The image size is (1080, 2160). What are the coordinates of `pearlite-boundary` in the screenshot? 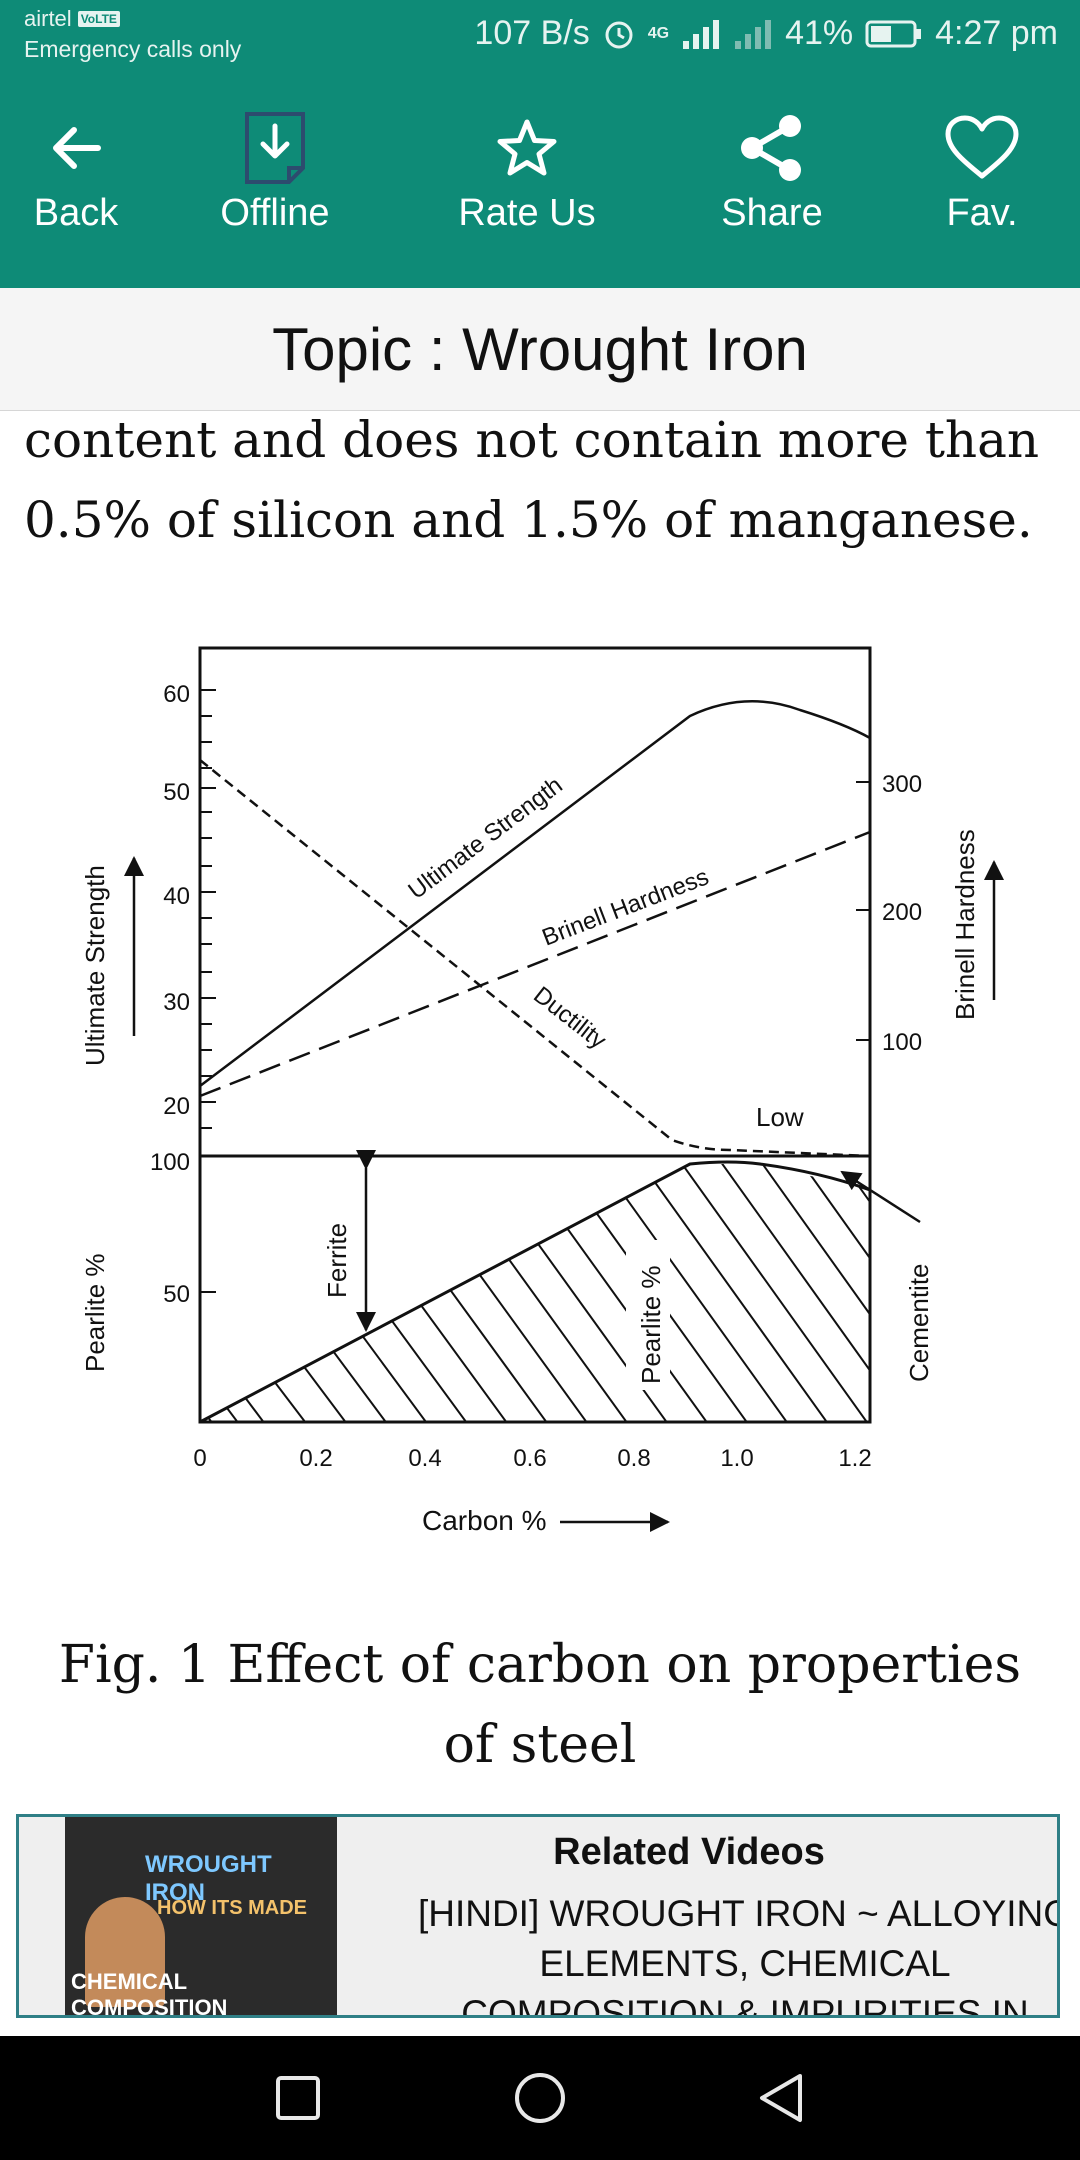 It's located at (535, 1292).